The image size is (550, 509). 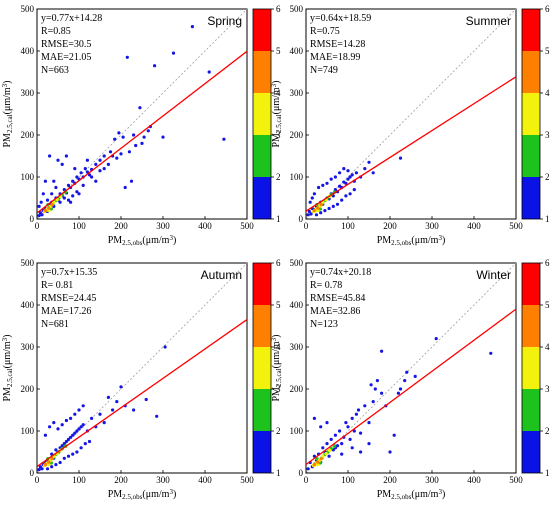 I want to click on colorbar-tick-label: 4, so click(x=278, y=347).